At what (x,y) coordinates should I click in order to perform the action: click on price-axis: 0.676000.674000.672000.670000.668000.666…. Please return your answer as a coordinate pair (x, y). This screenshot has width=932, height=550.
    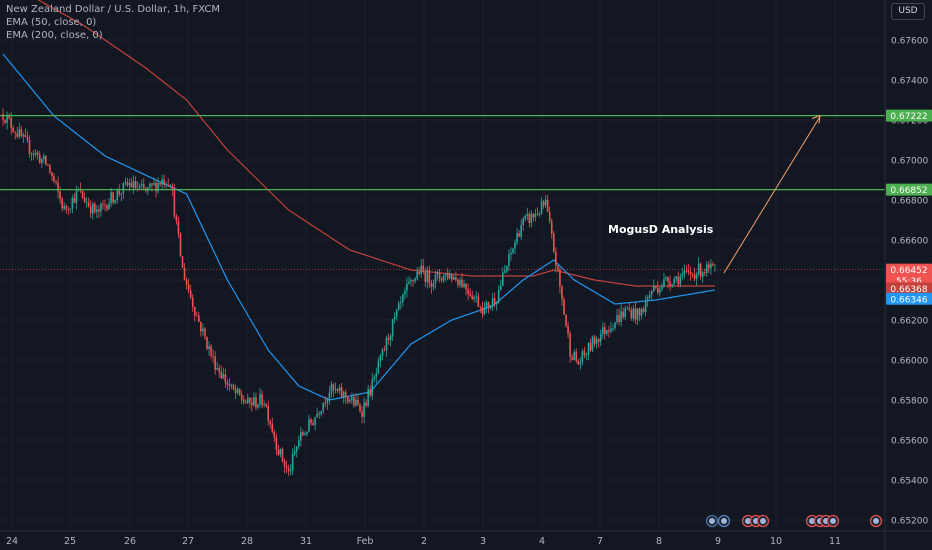
    Looking at the image, I should click on (908, 275).